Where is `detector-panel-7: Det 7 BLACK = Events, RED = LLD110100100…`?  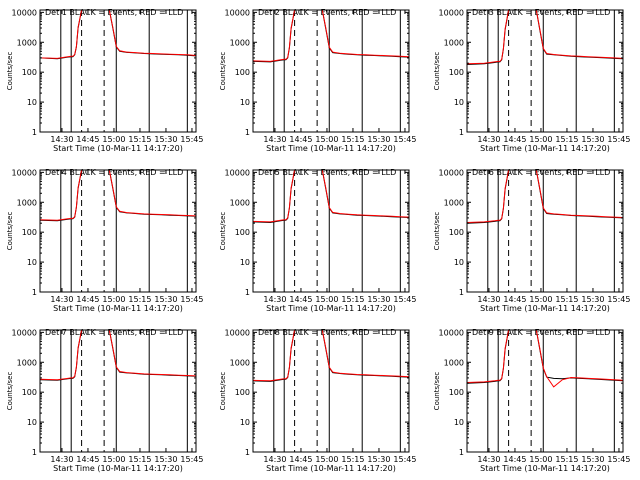
detector-panel-7: Det 7 BLACK = Events, RED = LLD110100100… is located at coordinates (104, 400).